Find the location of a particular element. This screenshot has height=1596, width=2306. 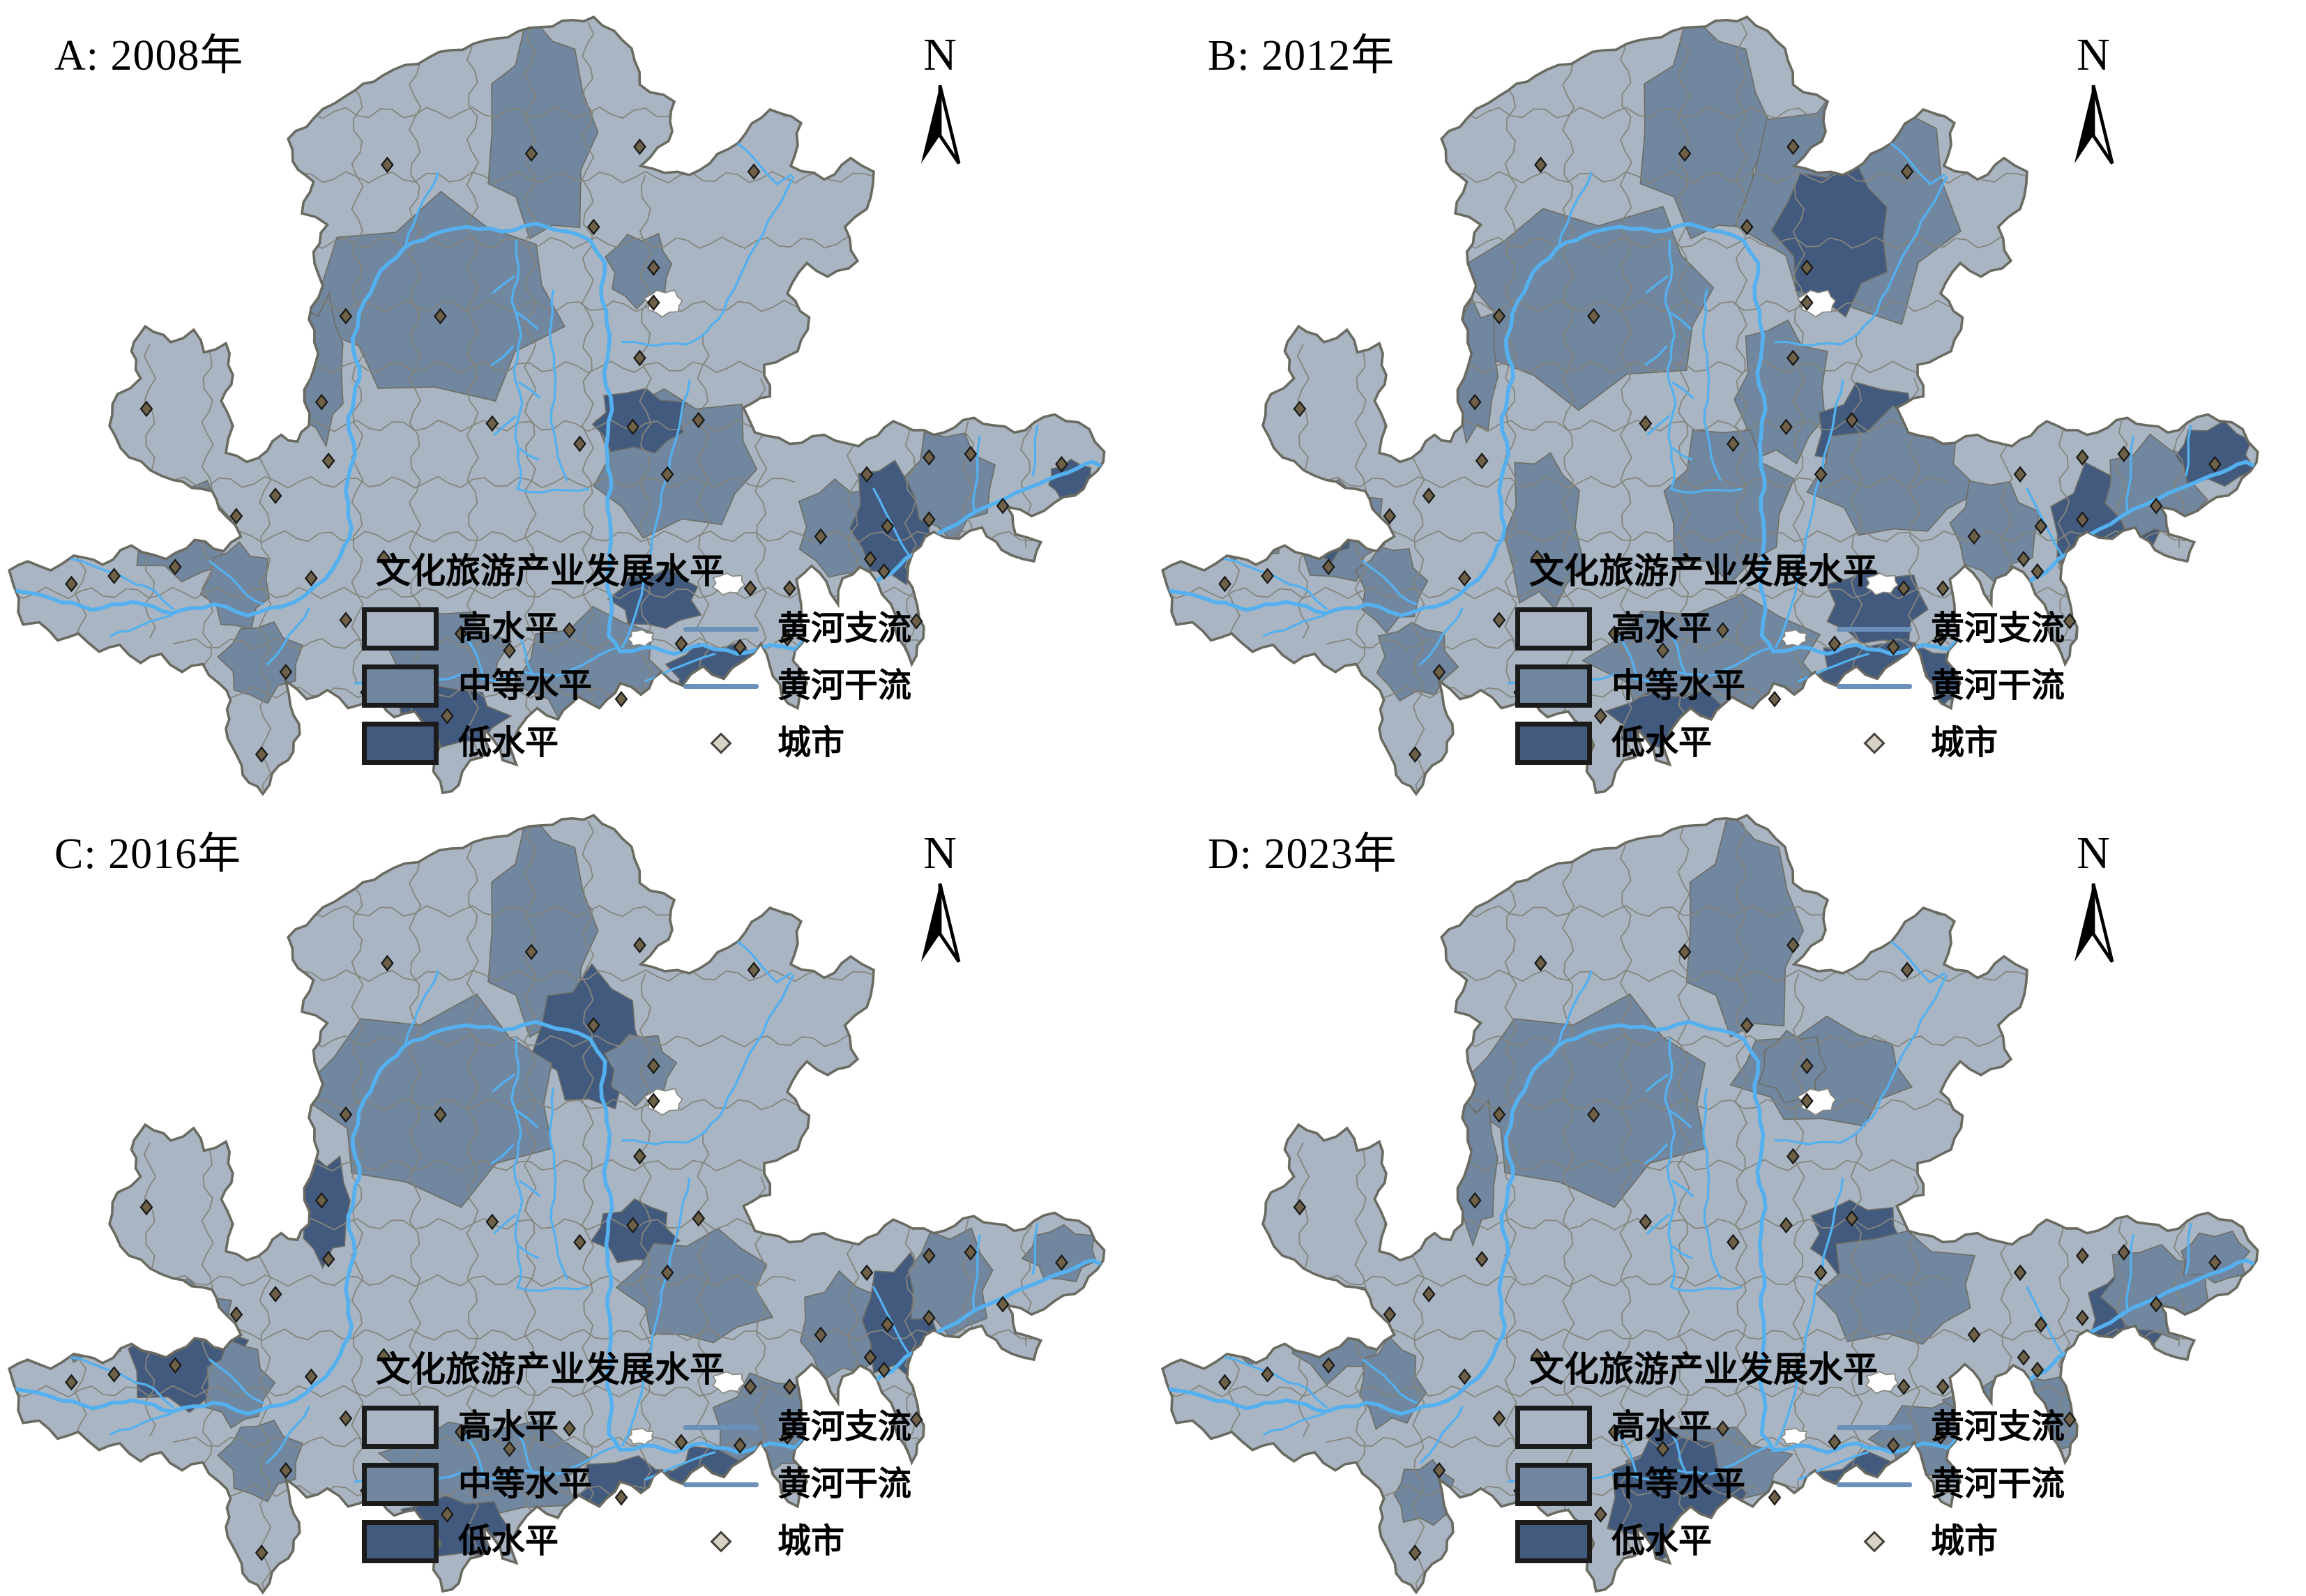

panel-title: D: 2023年 is located at coordinates (1302, 854).